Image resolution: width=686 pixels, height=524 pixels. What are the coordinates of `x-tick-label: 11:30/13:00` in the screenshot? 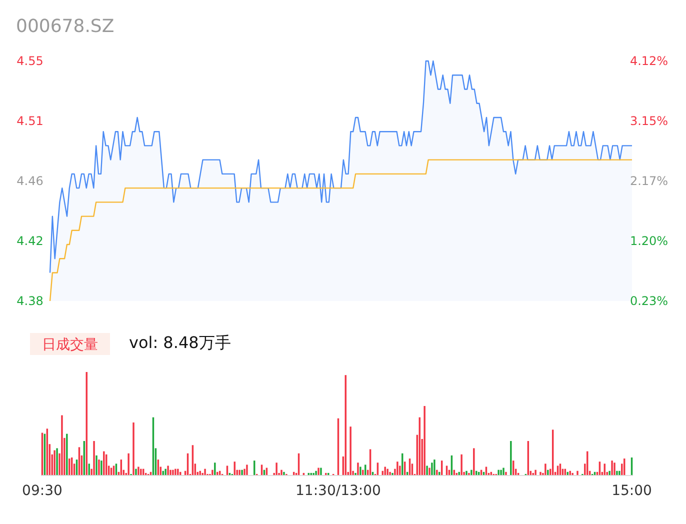 It's located at (338, 491).